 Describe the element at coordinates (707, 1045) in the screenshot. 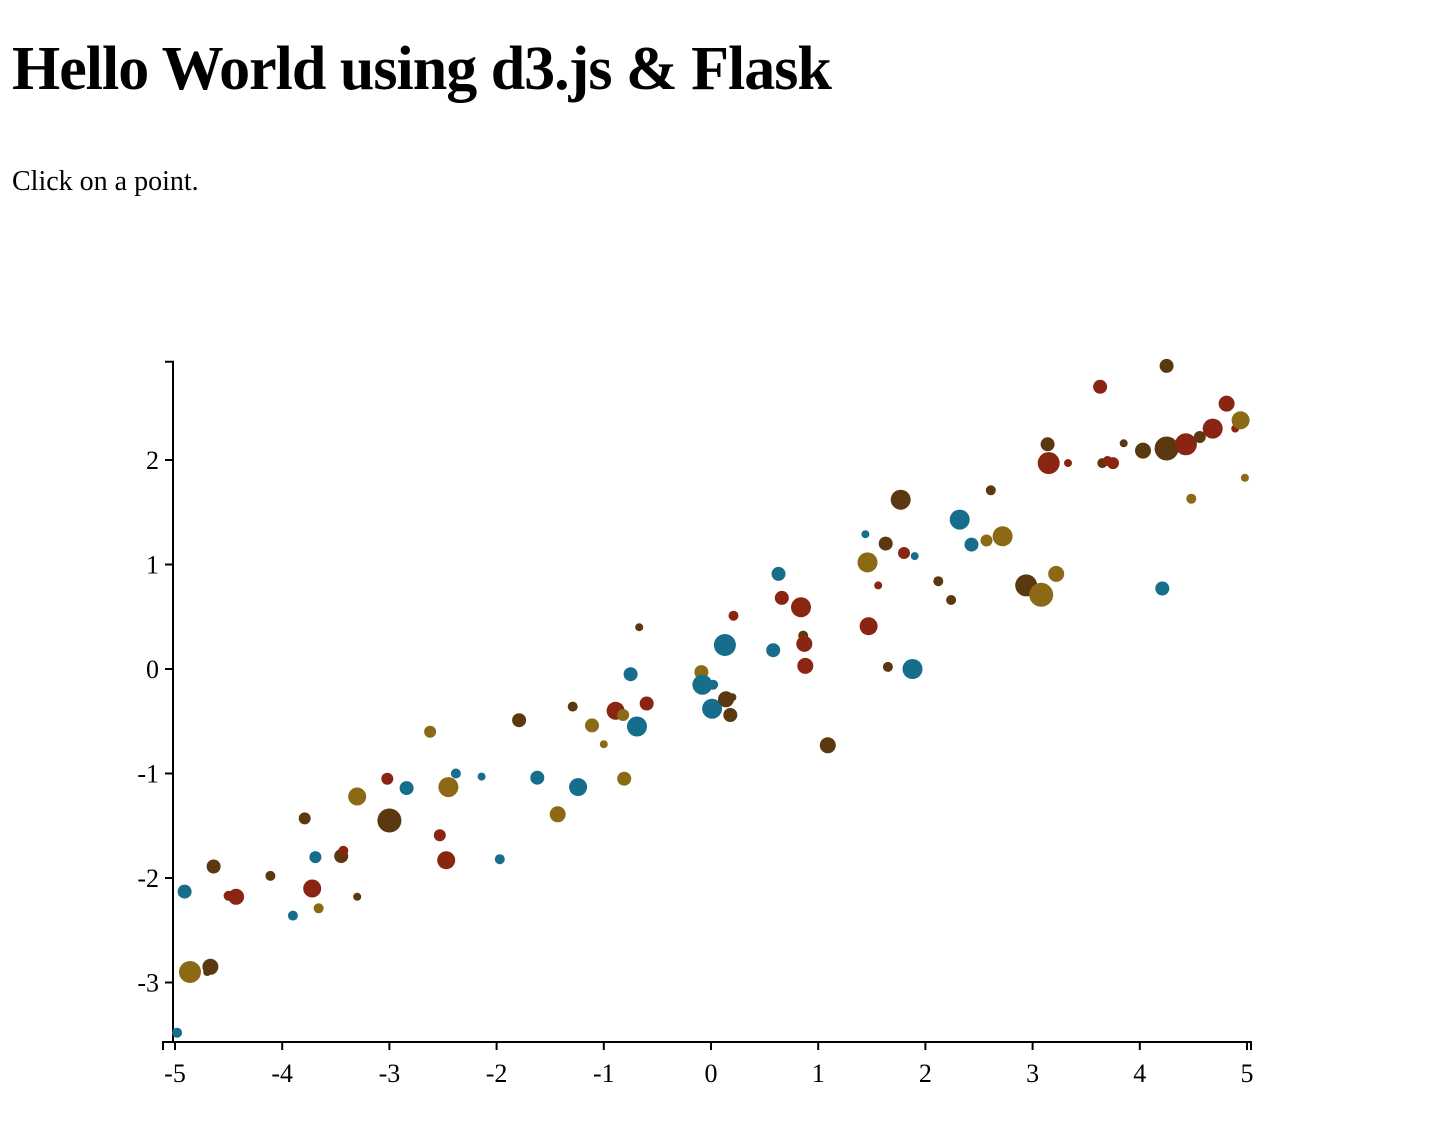

I see `x-axis-line` at that location.